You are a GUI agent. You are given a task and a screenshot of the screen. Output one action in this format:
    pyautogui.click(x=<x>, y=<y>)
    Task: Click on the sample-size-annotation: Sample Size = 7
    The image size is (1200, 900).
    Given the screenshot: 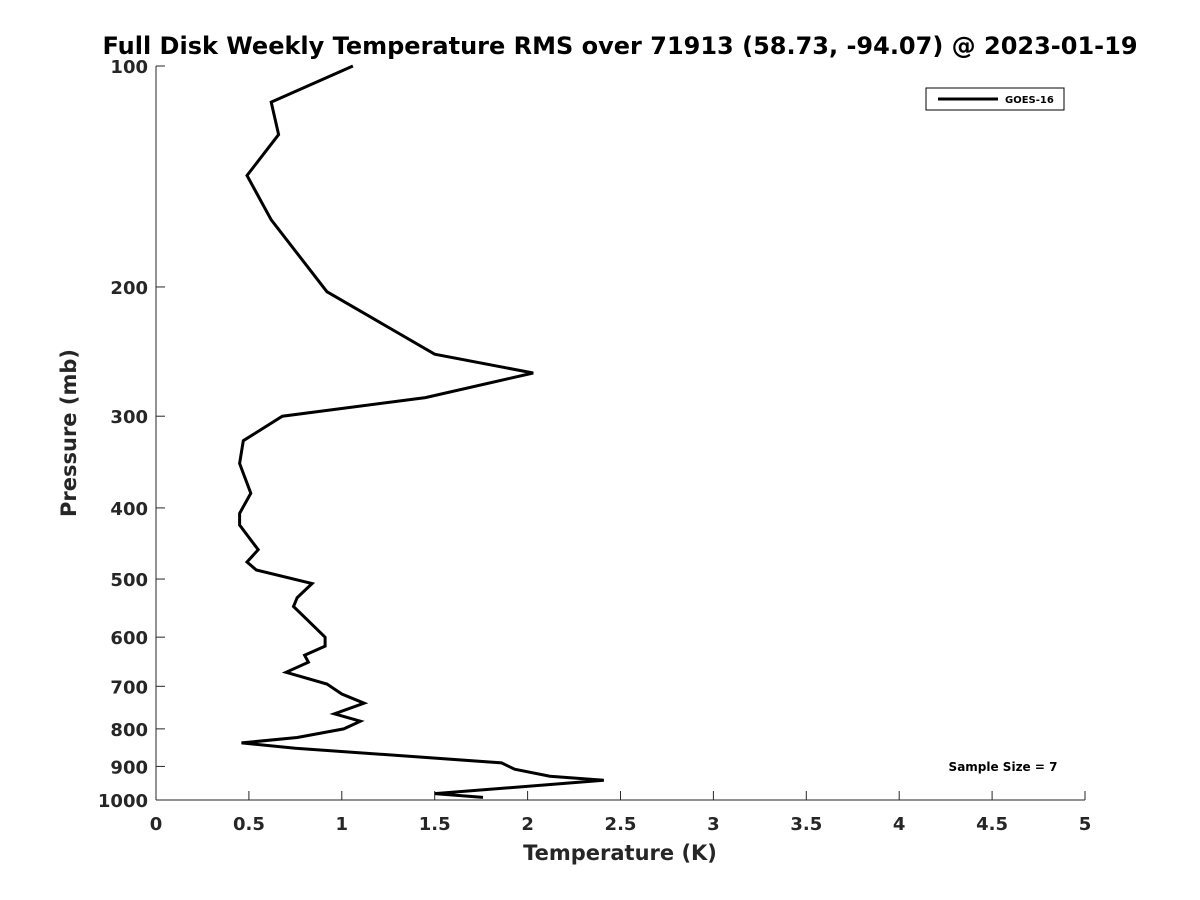 What is the action you would take?
    pyautogui.click(x=1003, y=767)
    